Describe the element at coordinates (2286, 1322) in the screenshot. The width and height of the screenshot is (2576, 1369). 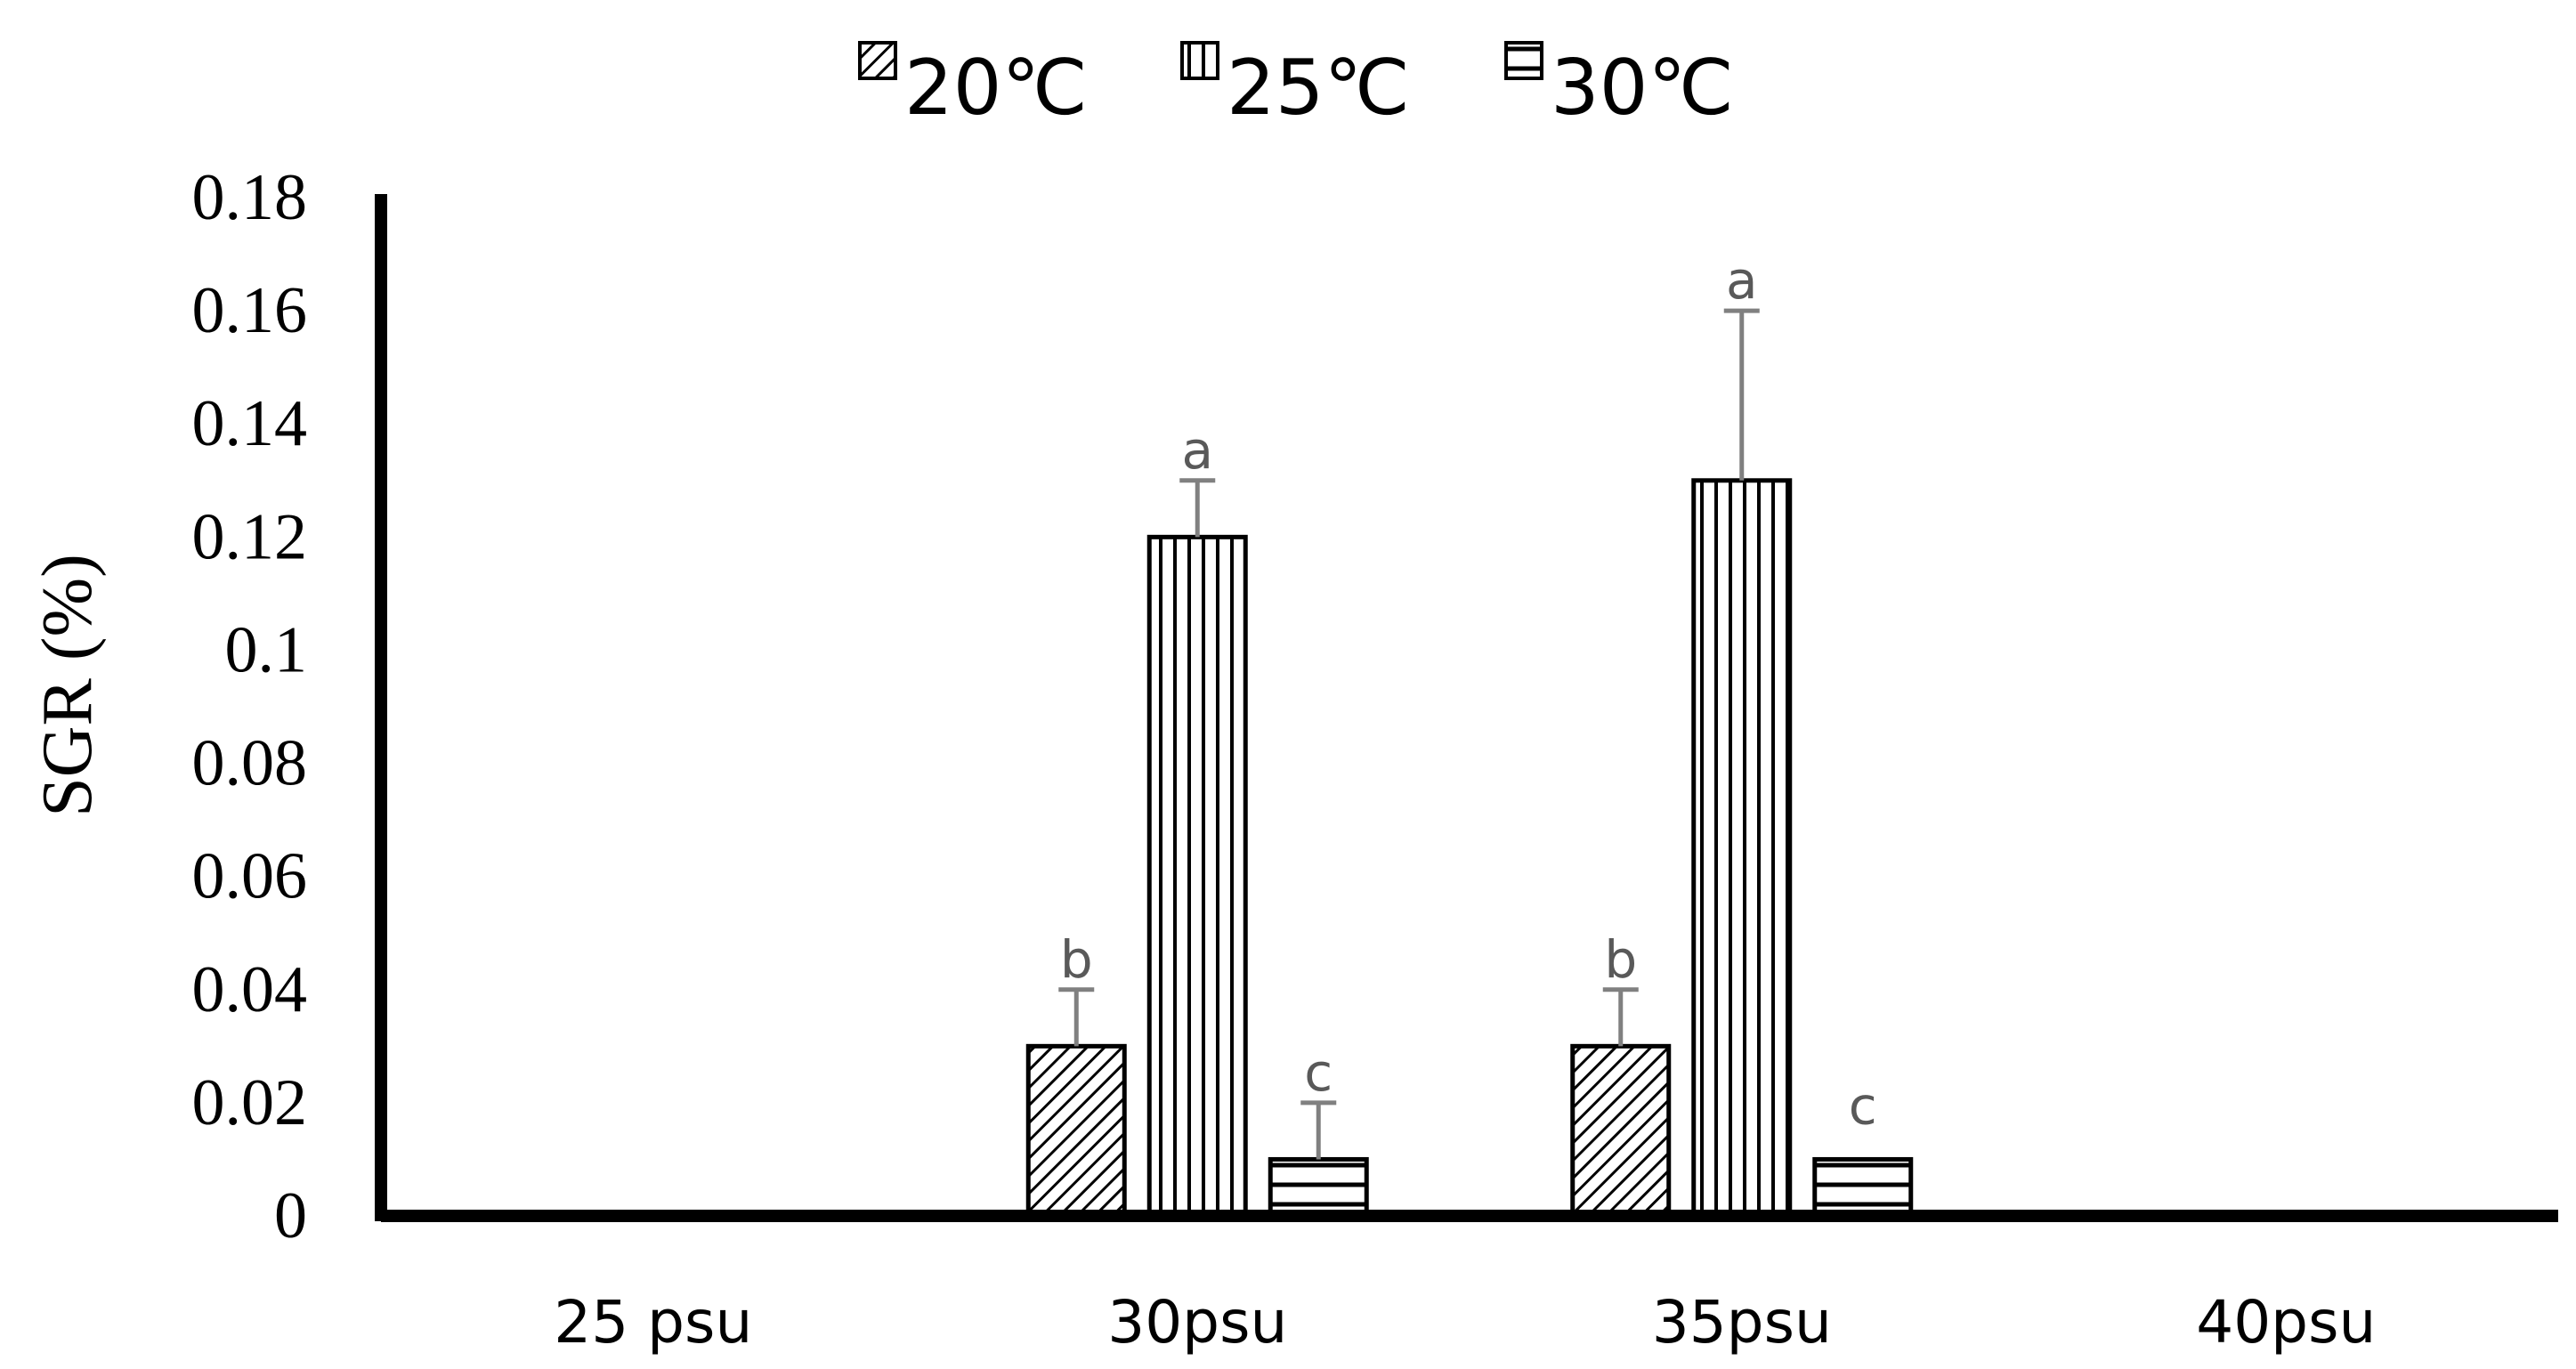
I see `x-category-label: 40psu` at that location.